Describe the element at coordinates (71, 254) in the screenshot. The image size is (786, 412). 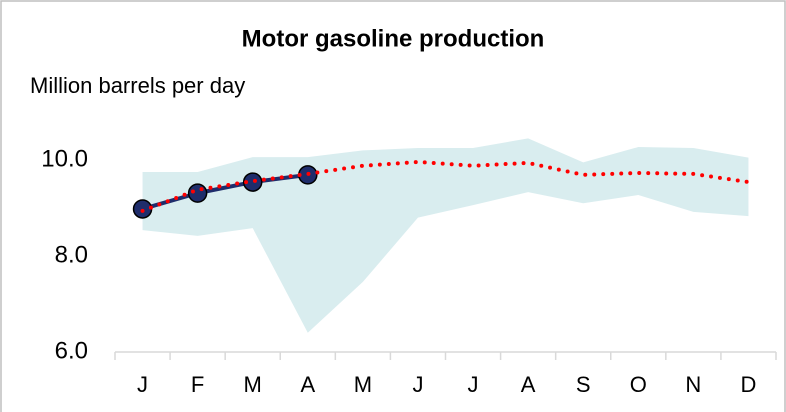
I see `y-tick-label: 8.0` at that location.